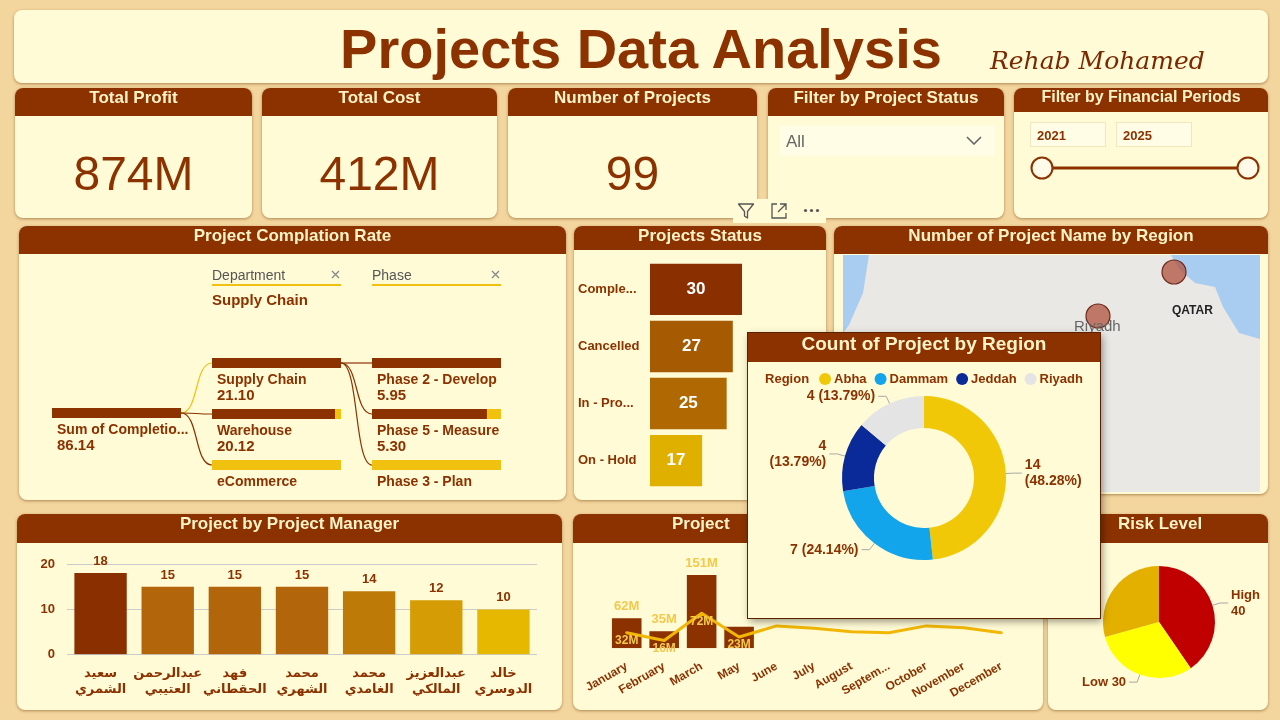  I want to click on text: Phase, so click(392, 275).